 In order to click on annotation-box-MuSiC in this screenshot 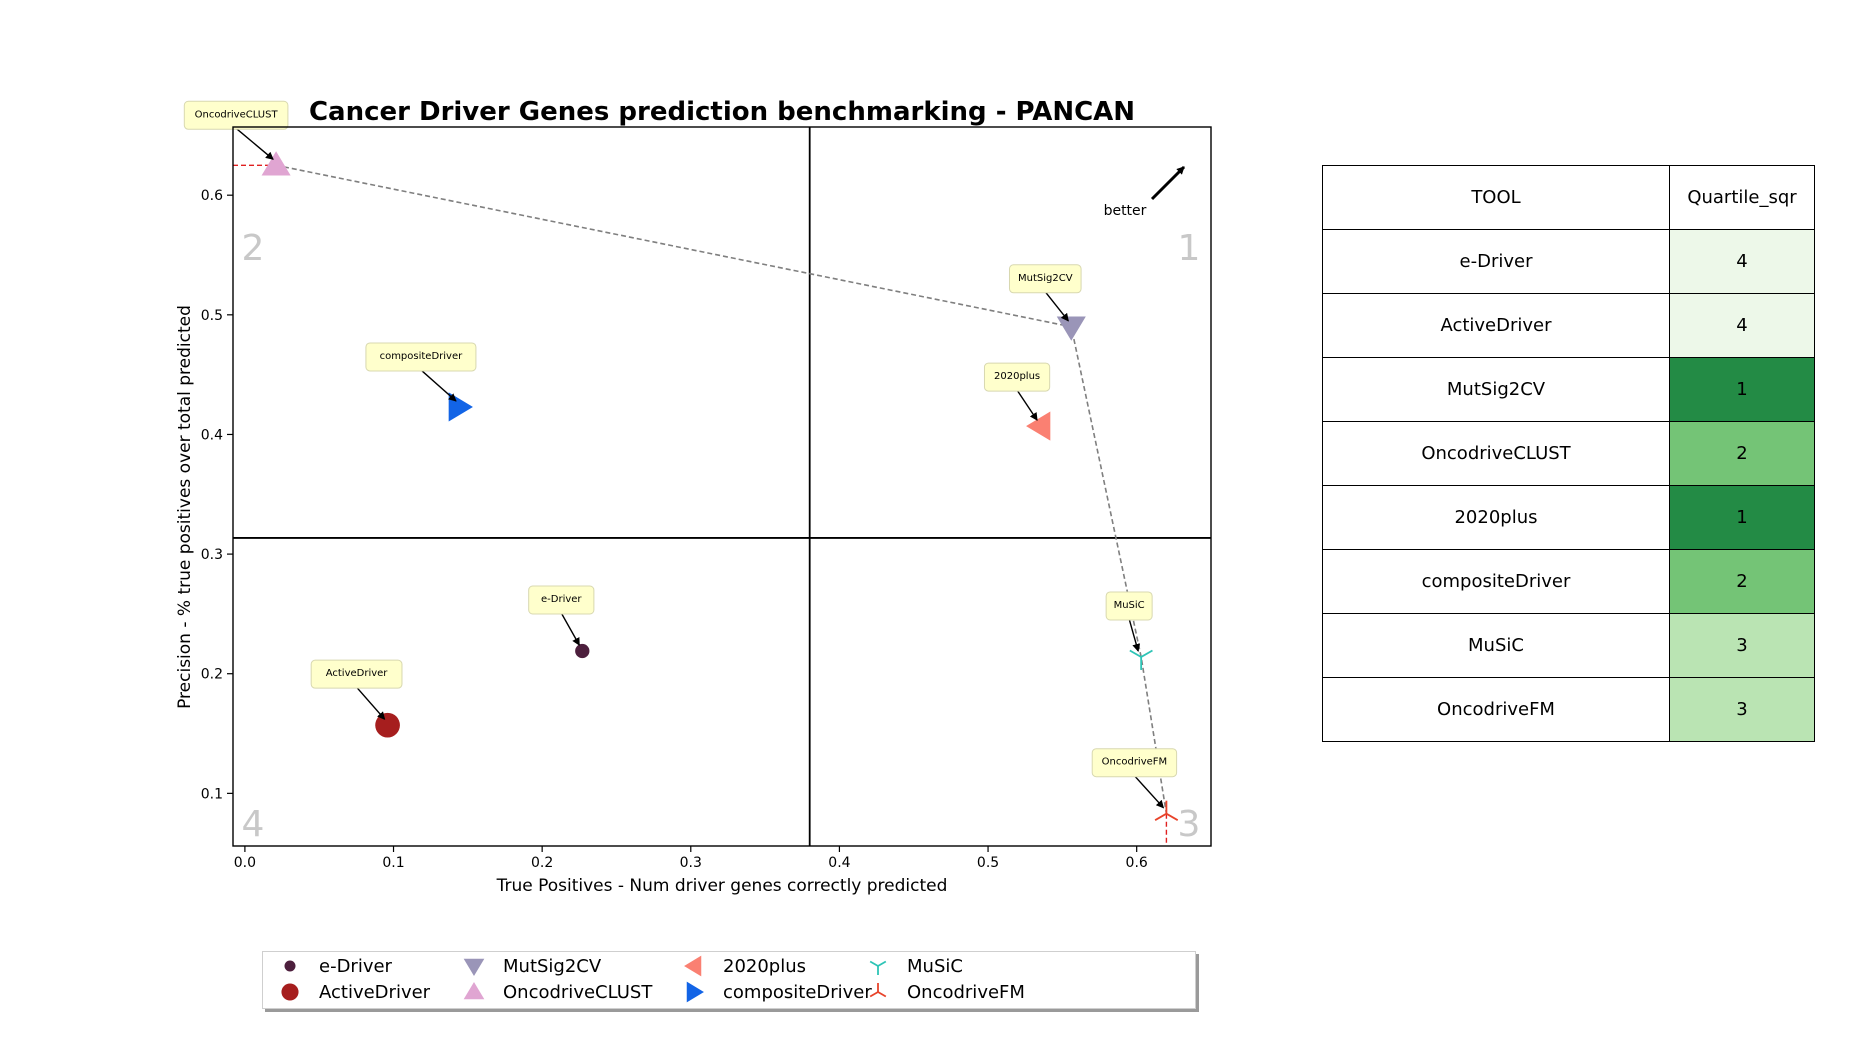, I will do `click(1129, 606)`.